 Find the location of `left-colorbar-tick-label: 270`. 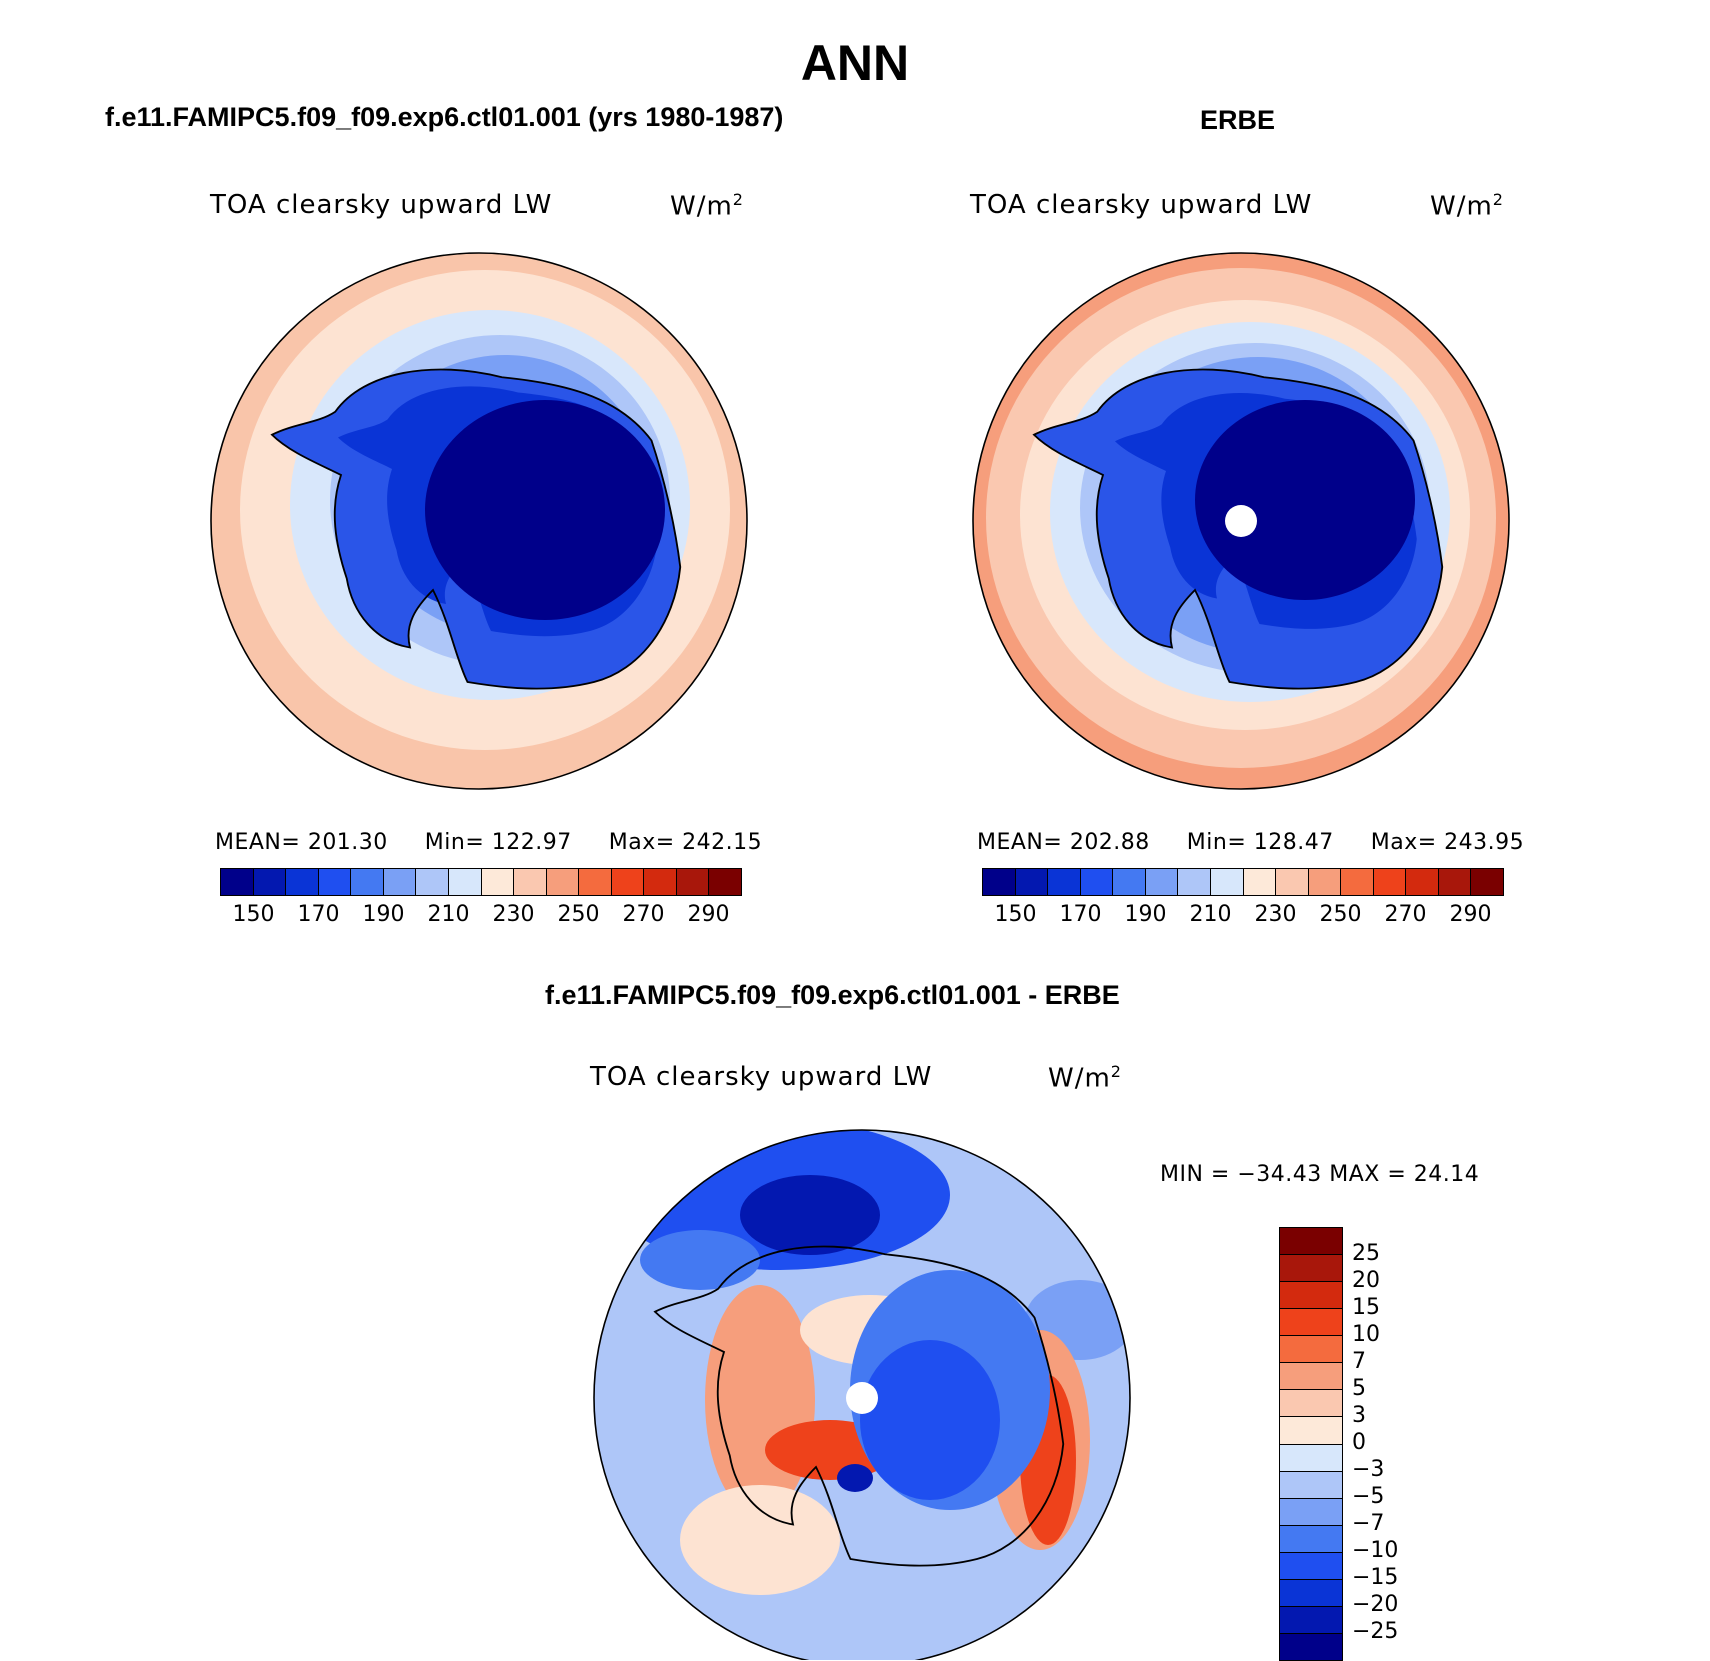

left-colorbar-tick-label: 270 is located at coordinates (643, 914).